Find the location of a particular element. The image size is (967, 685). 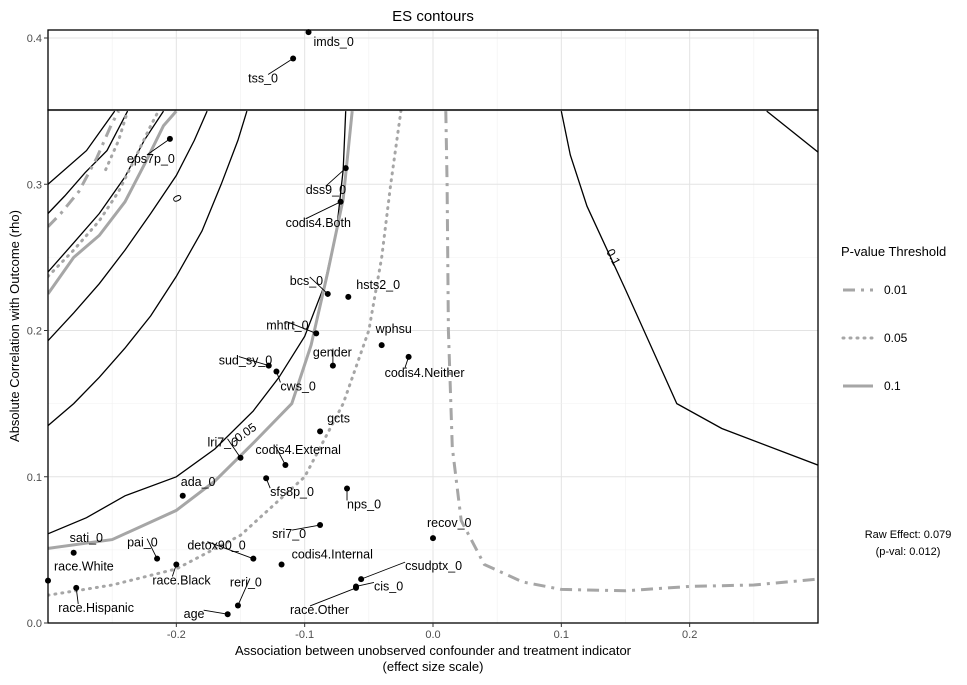

point-label: lri7_0 is located at coordinates (223, 443).